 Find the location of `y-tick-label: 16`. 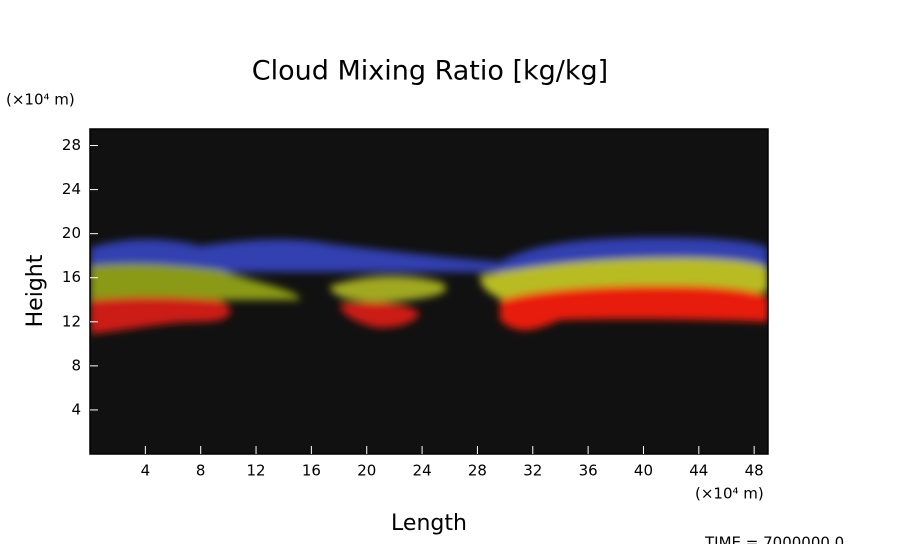

y-tick-label: 16 is located at coordinates (71, 277).